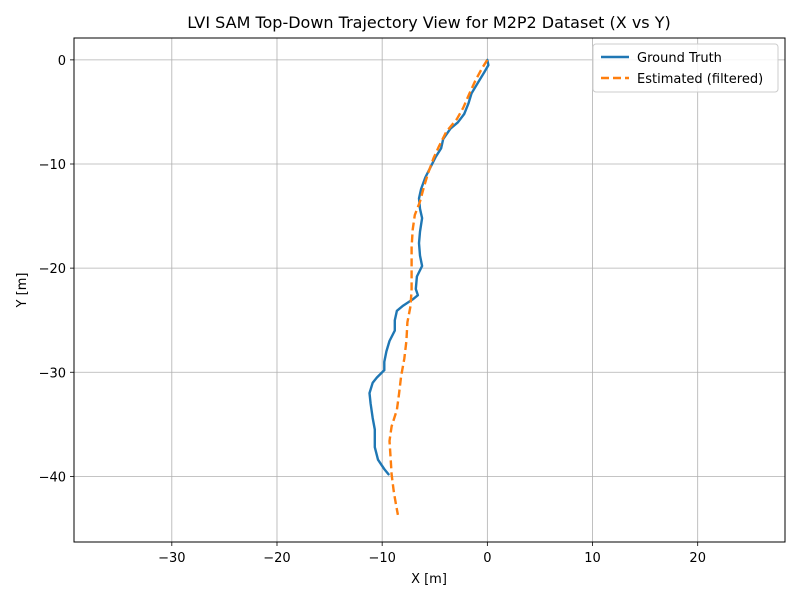  Describe the element at coordinates (52, 477) in the screenshot. I see `y-tick-label: −40` at that location.